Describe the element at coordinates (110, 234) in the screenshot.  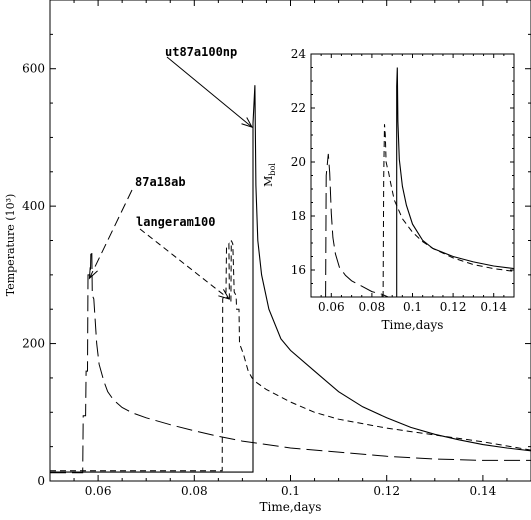
I see `annotation-arrow-87a18ab` at that location.